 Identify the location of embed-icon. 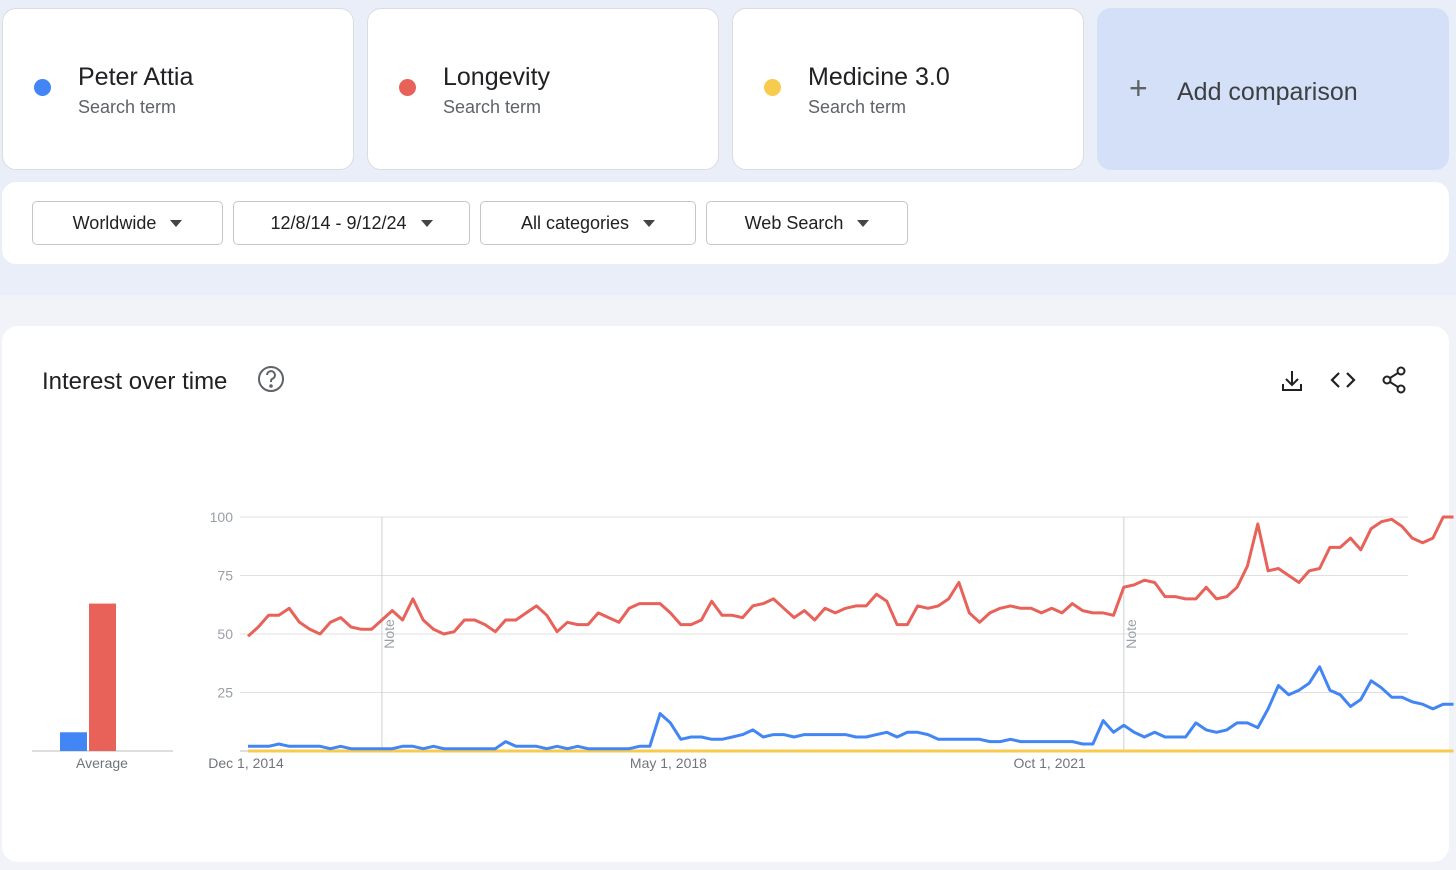
(1343, 380).